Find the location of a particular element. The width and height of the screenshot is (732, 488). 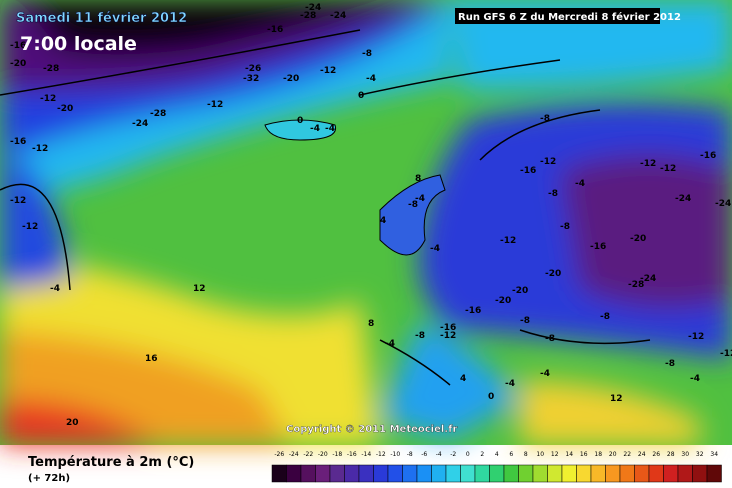

contour-label: 8 is located at coordinates (371, 324).